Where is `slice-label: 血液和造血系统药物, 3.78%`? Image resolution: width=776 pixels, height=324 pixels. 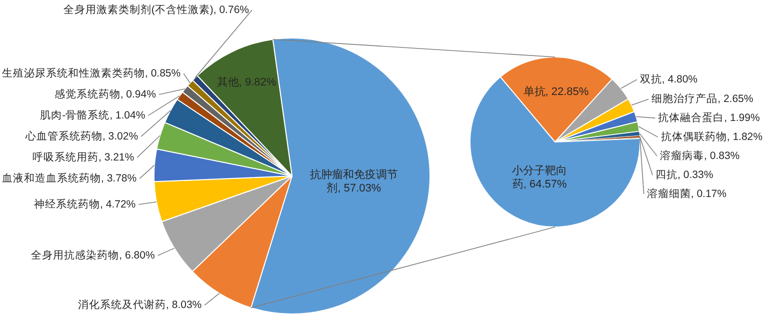 slice-label: 血液和造血系统药物, 3.78% is located at coordinates (69, 178).